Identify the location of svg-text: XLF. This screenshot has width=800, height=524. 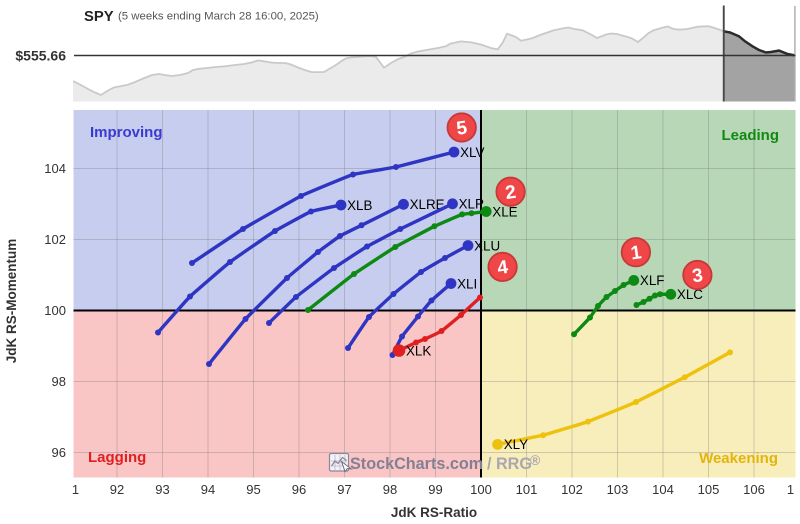
(652, 280).